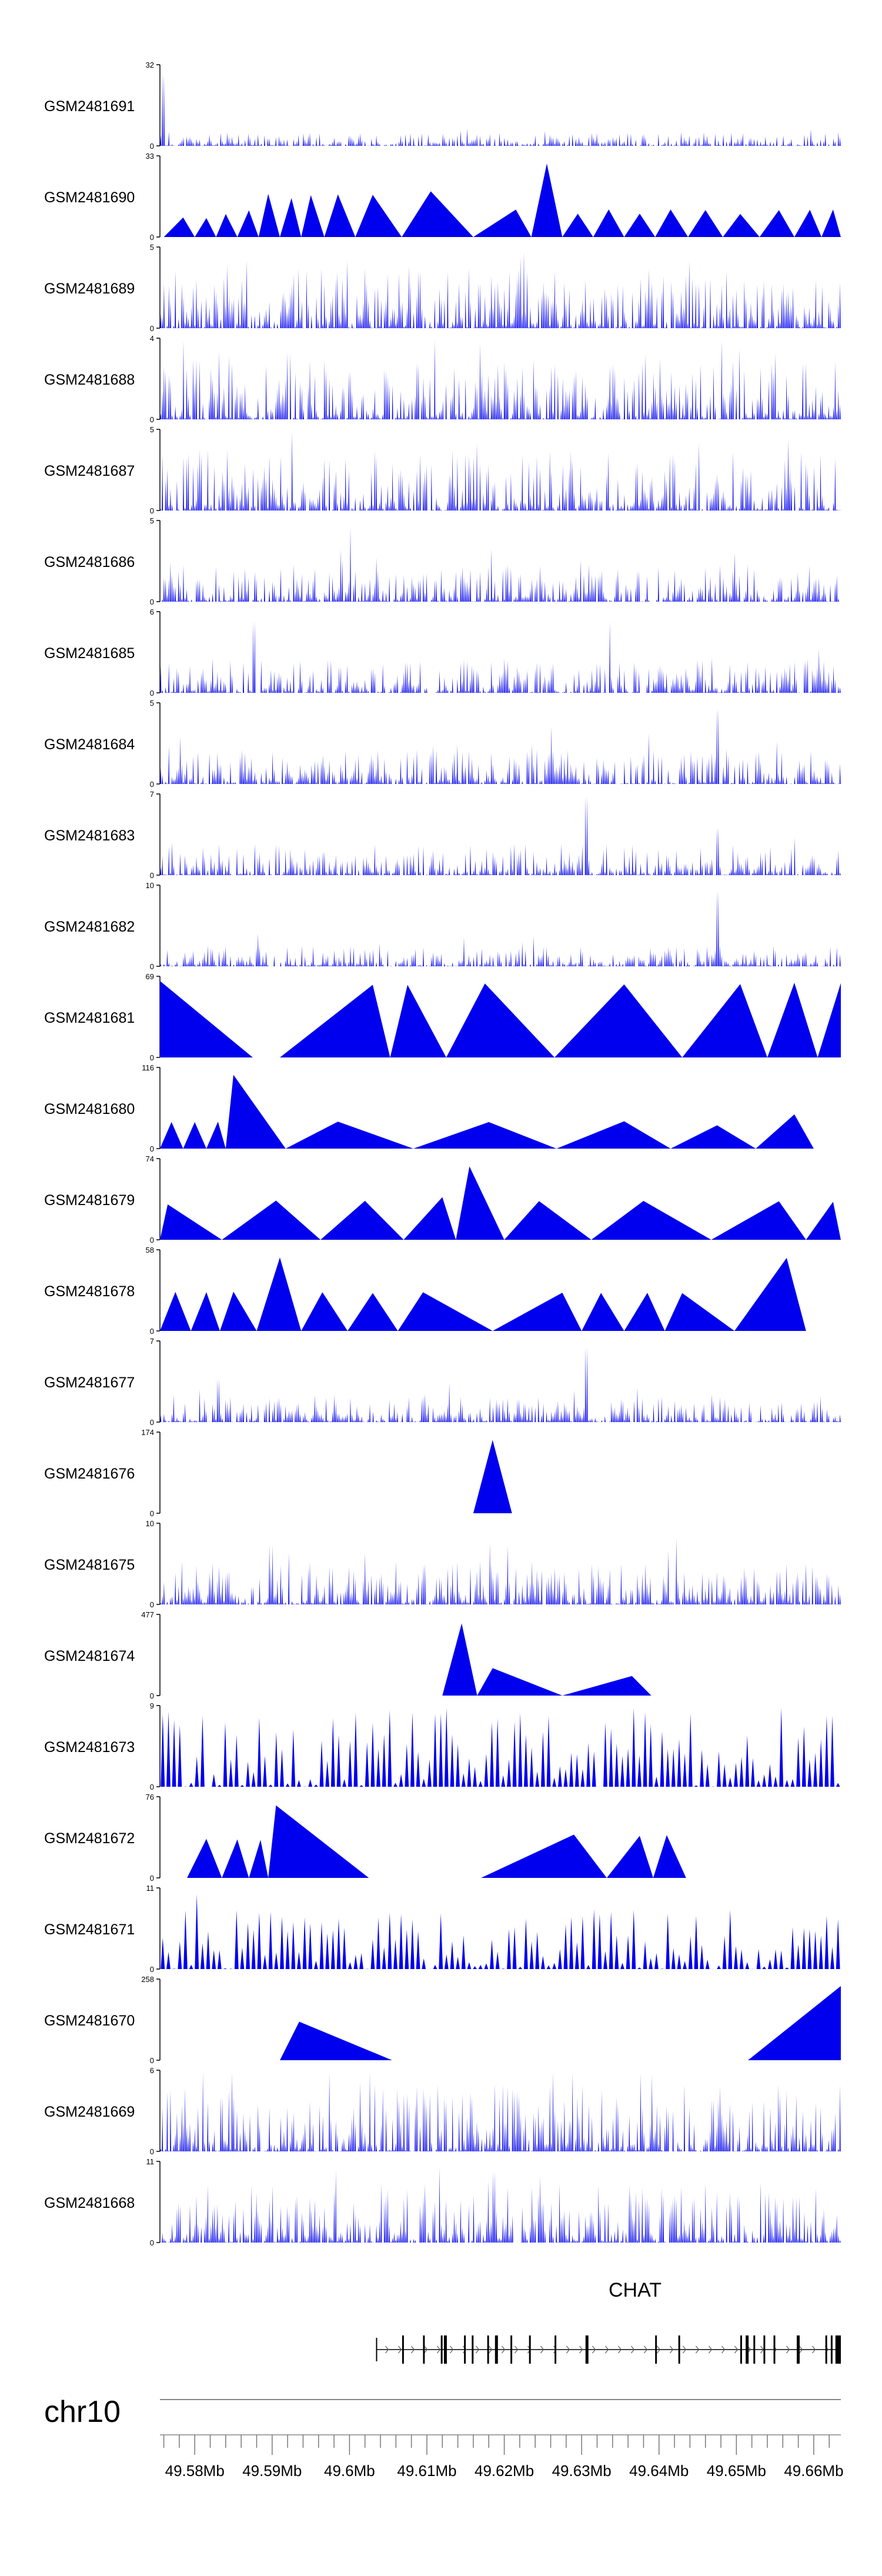 This screenshot has width=882, height=2576. Describe the element at coordinates (442, 1929) in the screenshot. I see `track-GSM2481671: GSM2481671 11 0` at that location.